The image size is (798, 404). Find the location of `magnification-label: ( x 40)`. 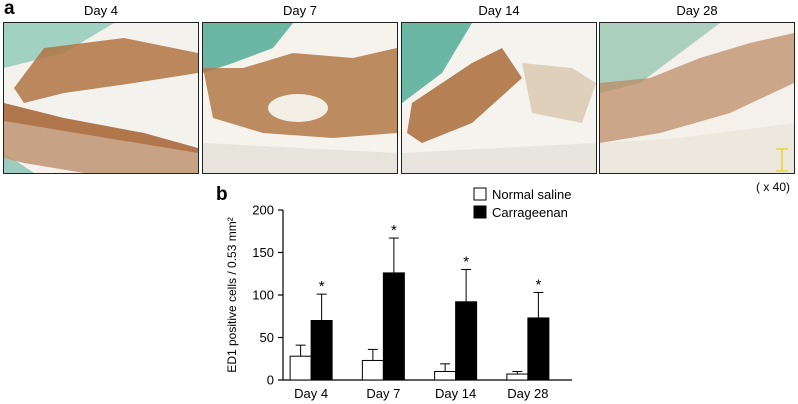

magnification-label: ( x 40) is located at coordinates (772, 187).